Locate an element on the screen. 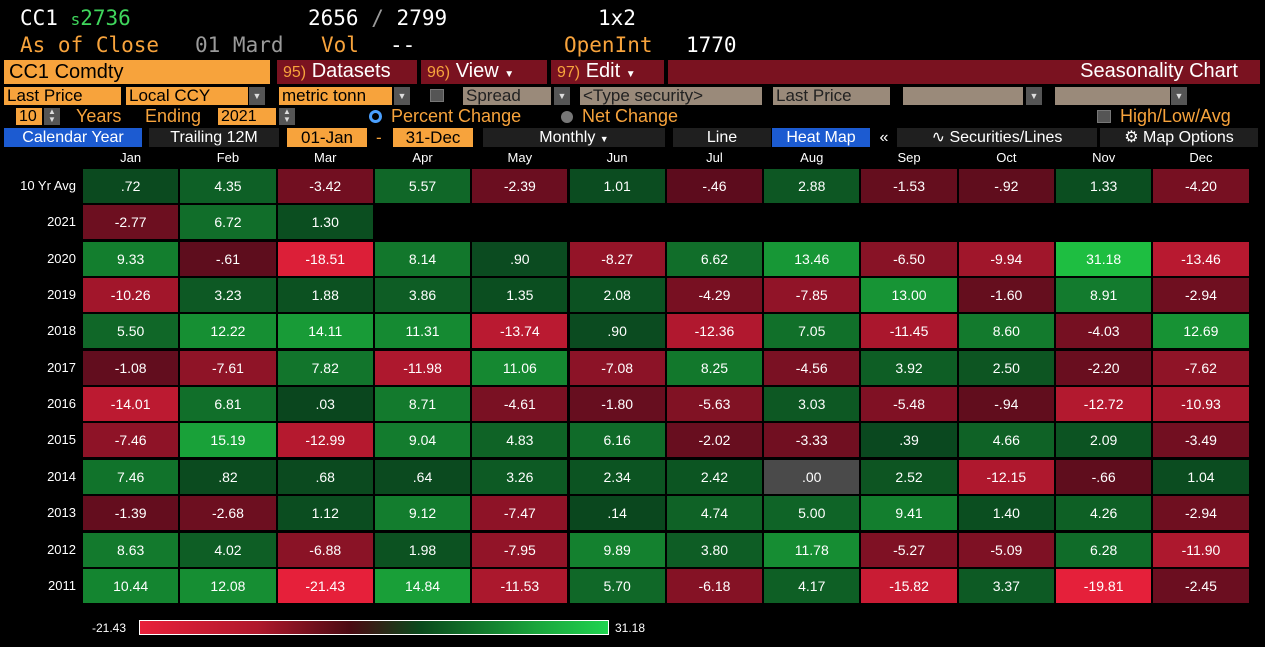 The width and height of the screenshot is (1265, 647). heat-cell: -21.43 is located at coordinates (325, 585).